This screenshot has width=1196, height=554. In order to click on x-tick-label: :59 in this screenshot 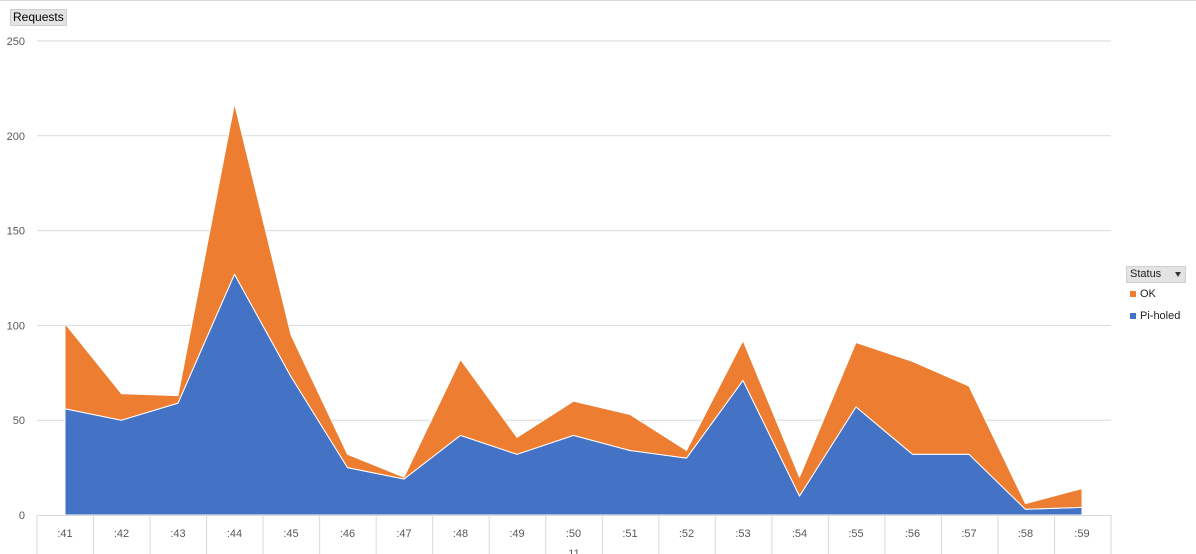, I will do `click(1081, 534)`.